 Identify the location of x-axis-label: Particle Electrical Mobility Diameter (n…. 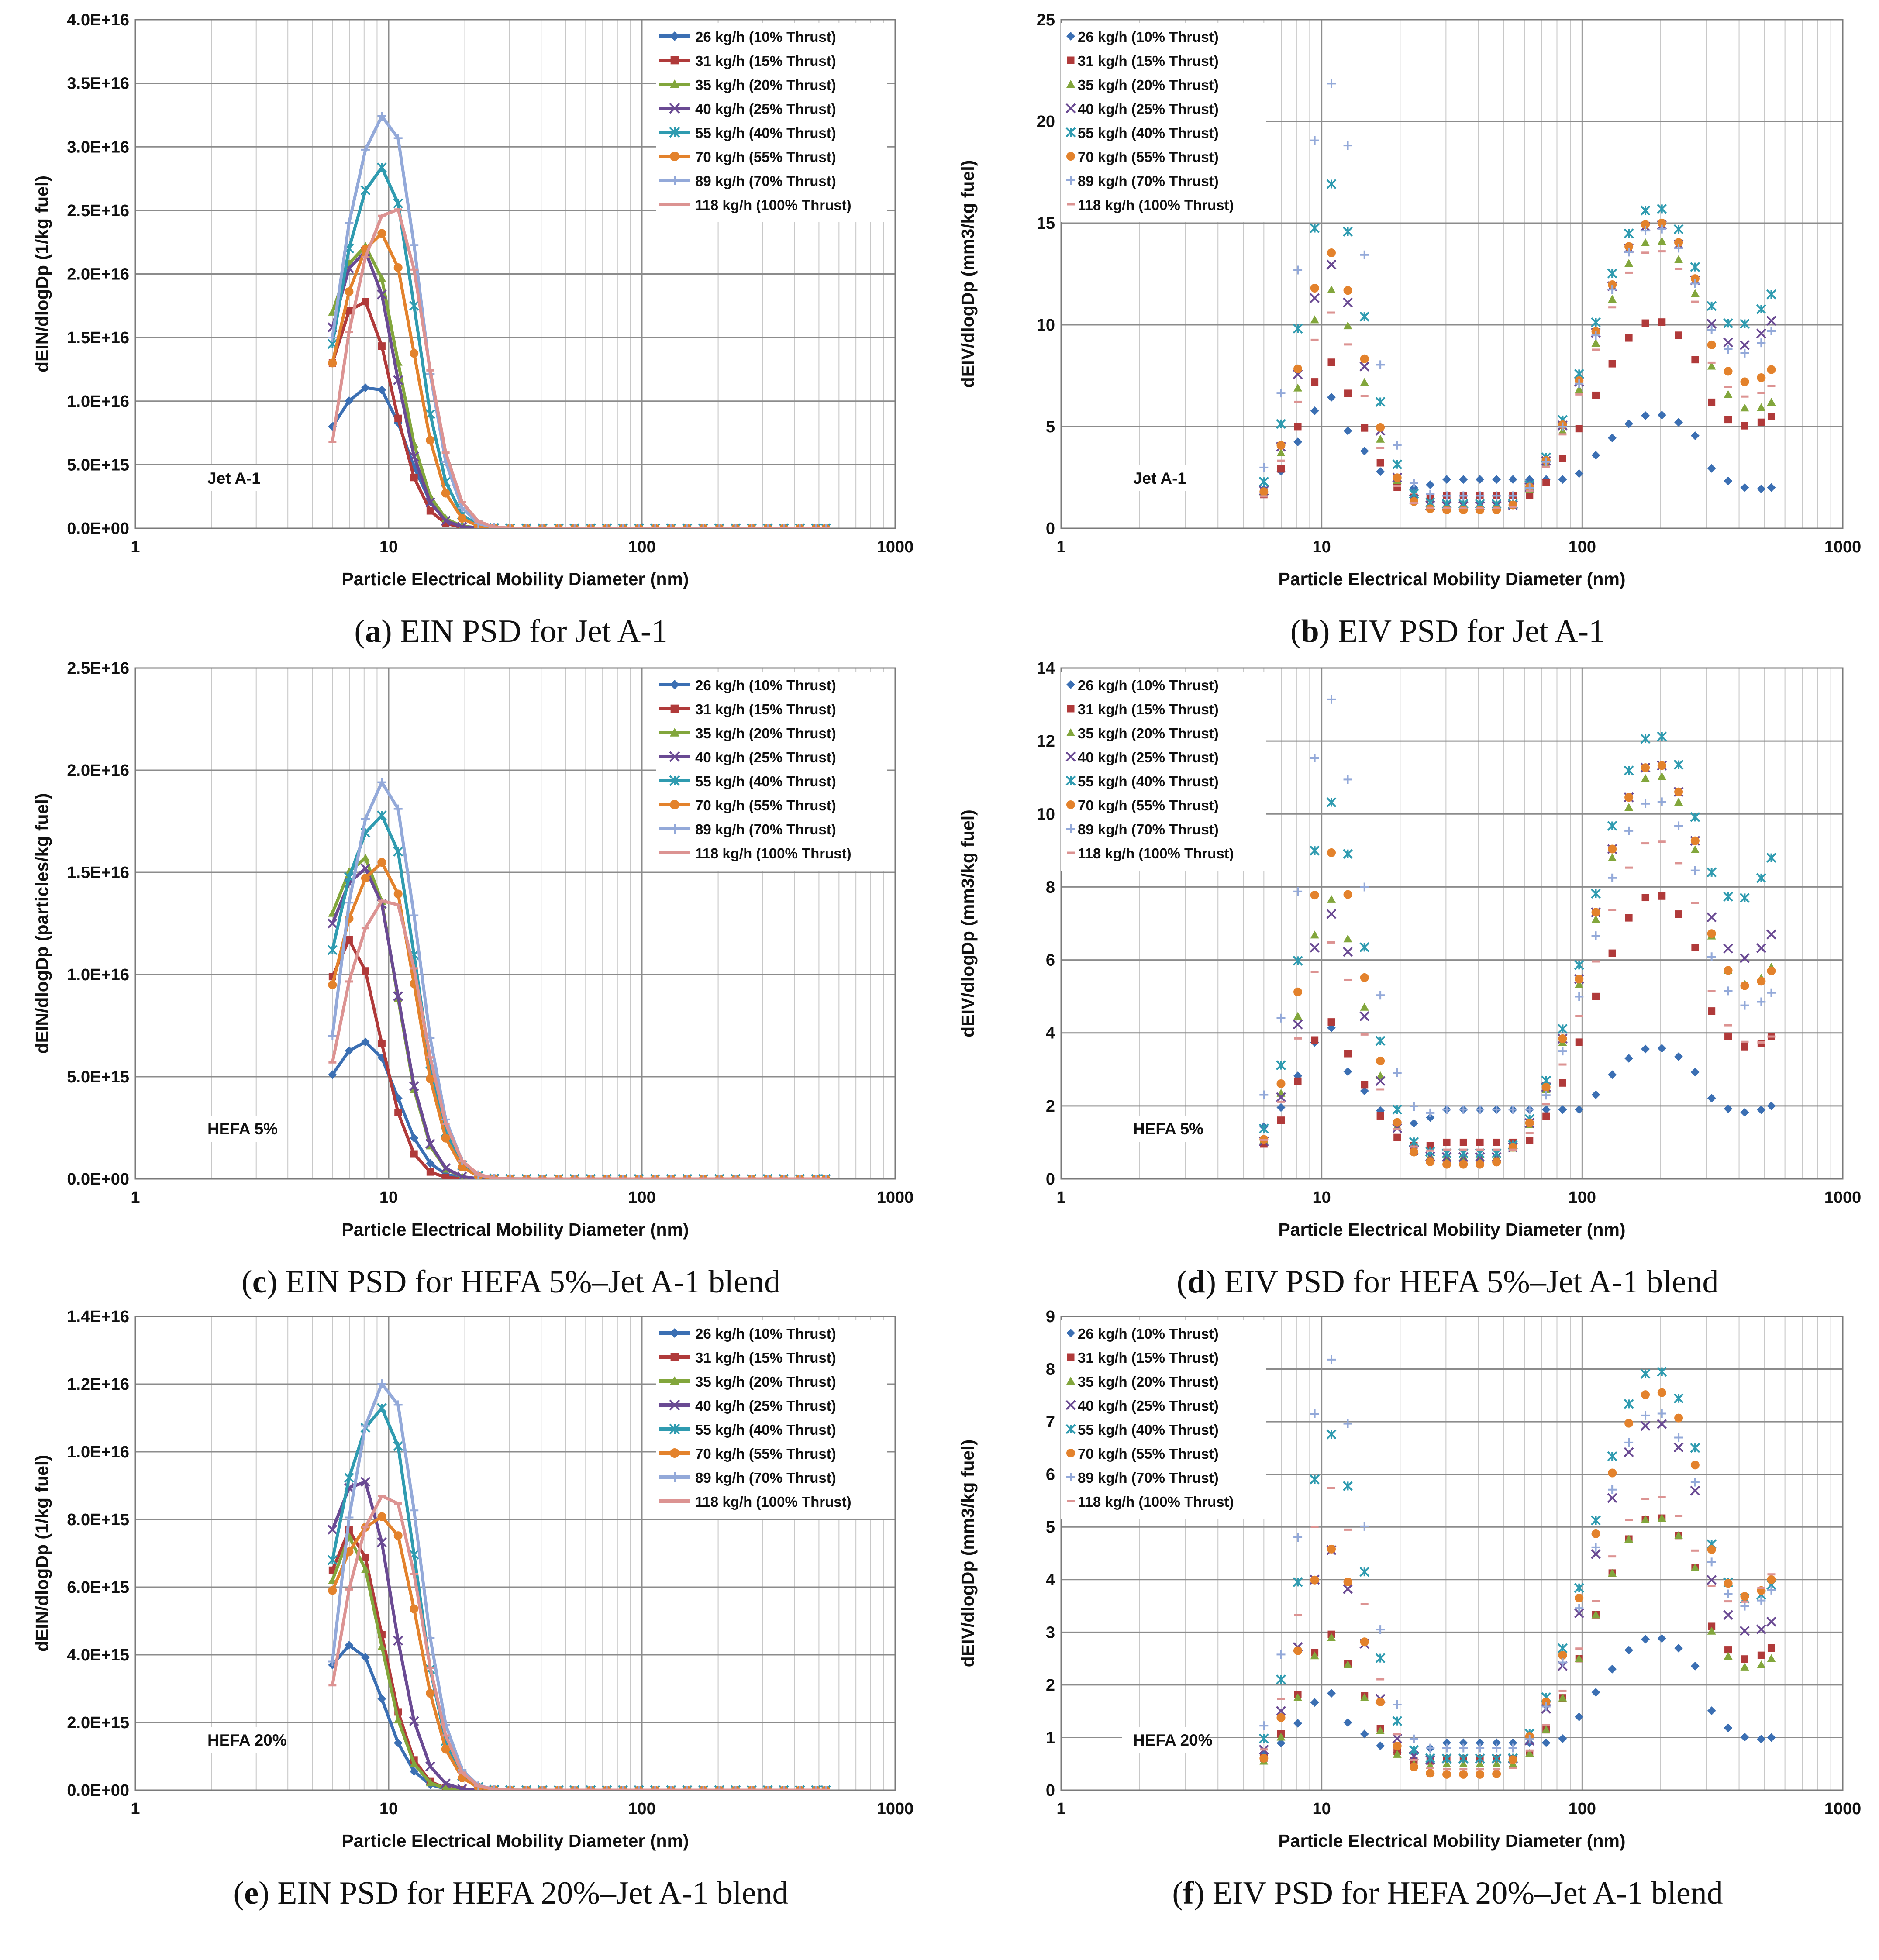
(515, 579).